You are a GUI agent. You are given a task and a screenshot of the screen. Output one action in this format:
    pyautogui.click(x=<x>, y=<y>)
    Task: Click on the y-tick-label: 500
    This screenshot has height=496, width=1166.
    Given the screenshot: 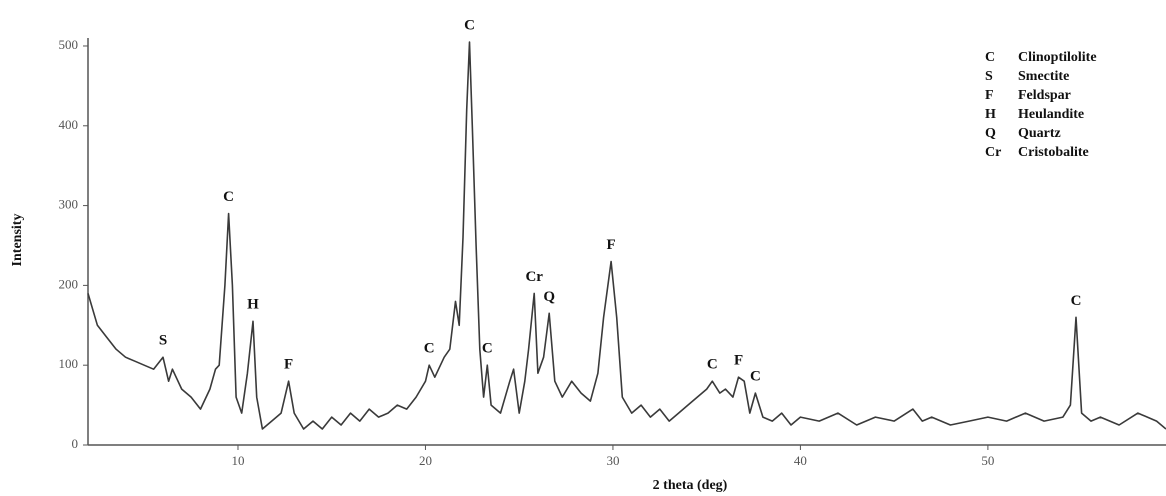 What is the action you would take?
    pyautogui.click(x=69, y=44)
    